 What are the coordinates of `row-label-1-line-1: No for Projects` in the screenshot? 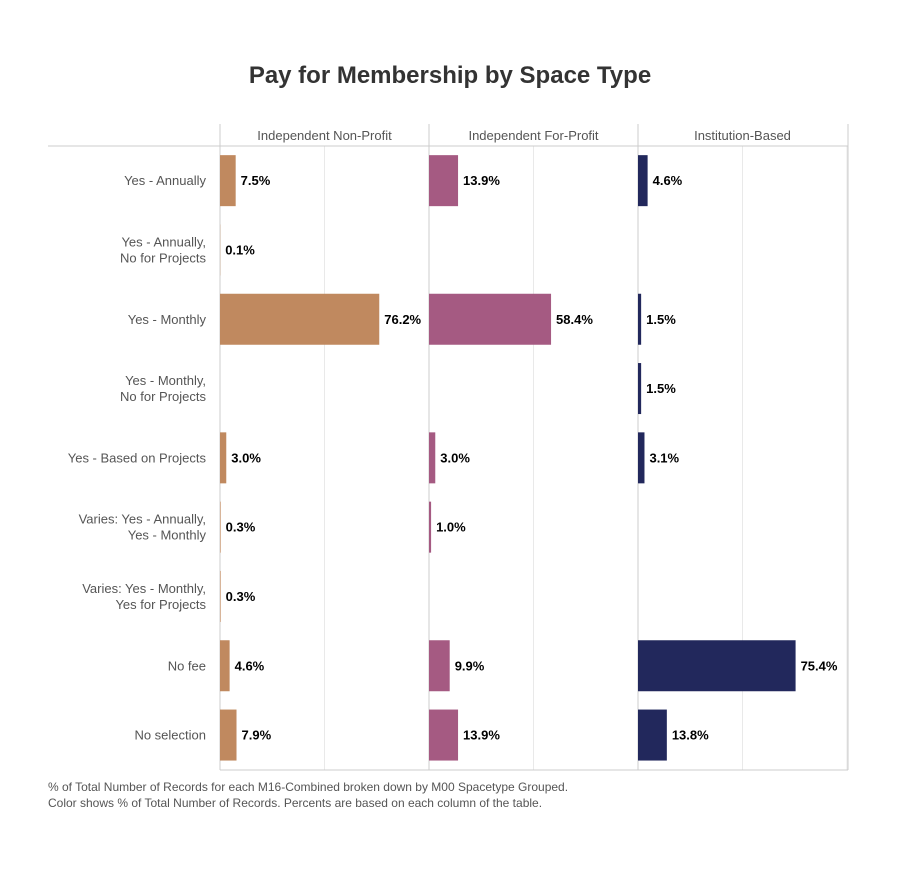 It's located at (163, 257).